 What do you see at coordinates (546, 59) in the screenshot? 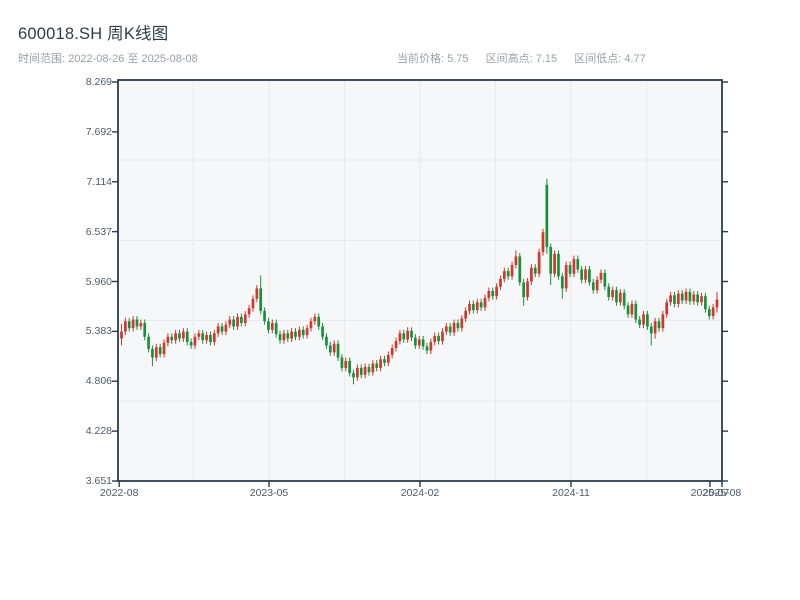
I see `range-high-value: 7.15` at bounding box center [546, 59].